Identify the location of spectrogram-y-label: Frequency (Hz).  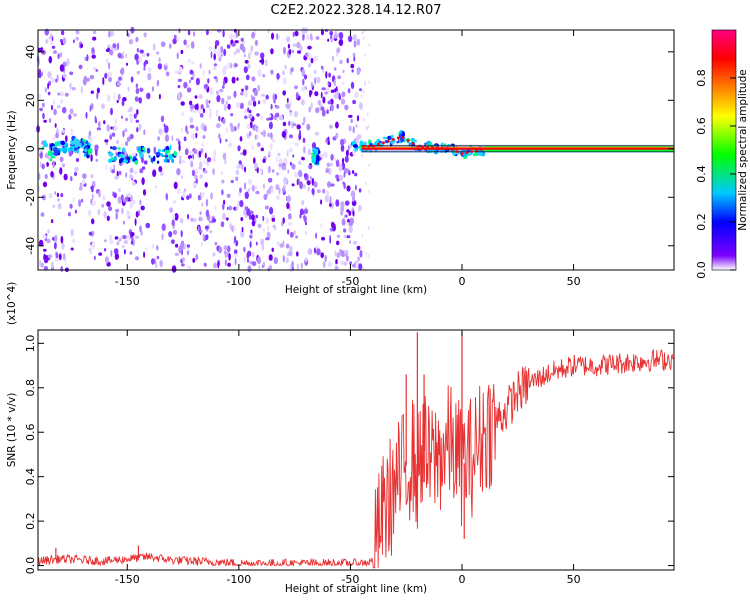
(12, 149).